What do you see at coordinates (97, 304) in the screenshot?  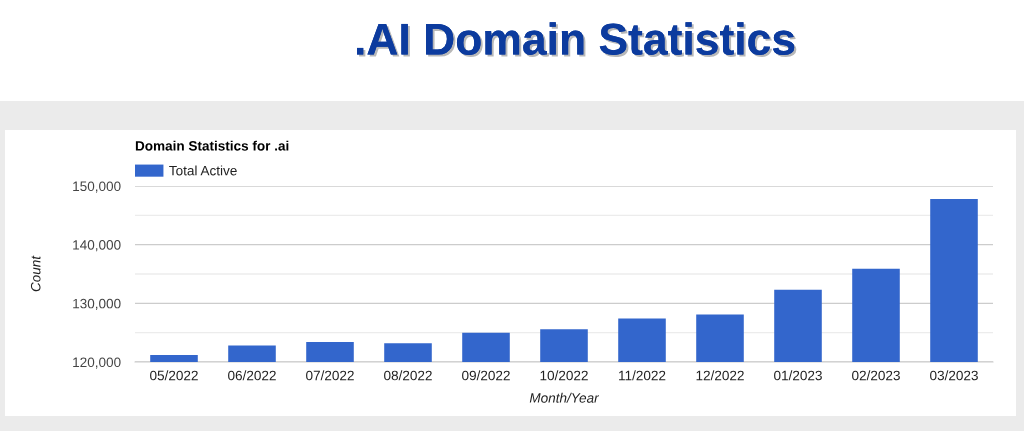 I see `y-tick-label: 130,000` at bounding box center [97, 304].